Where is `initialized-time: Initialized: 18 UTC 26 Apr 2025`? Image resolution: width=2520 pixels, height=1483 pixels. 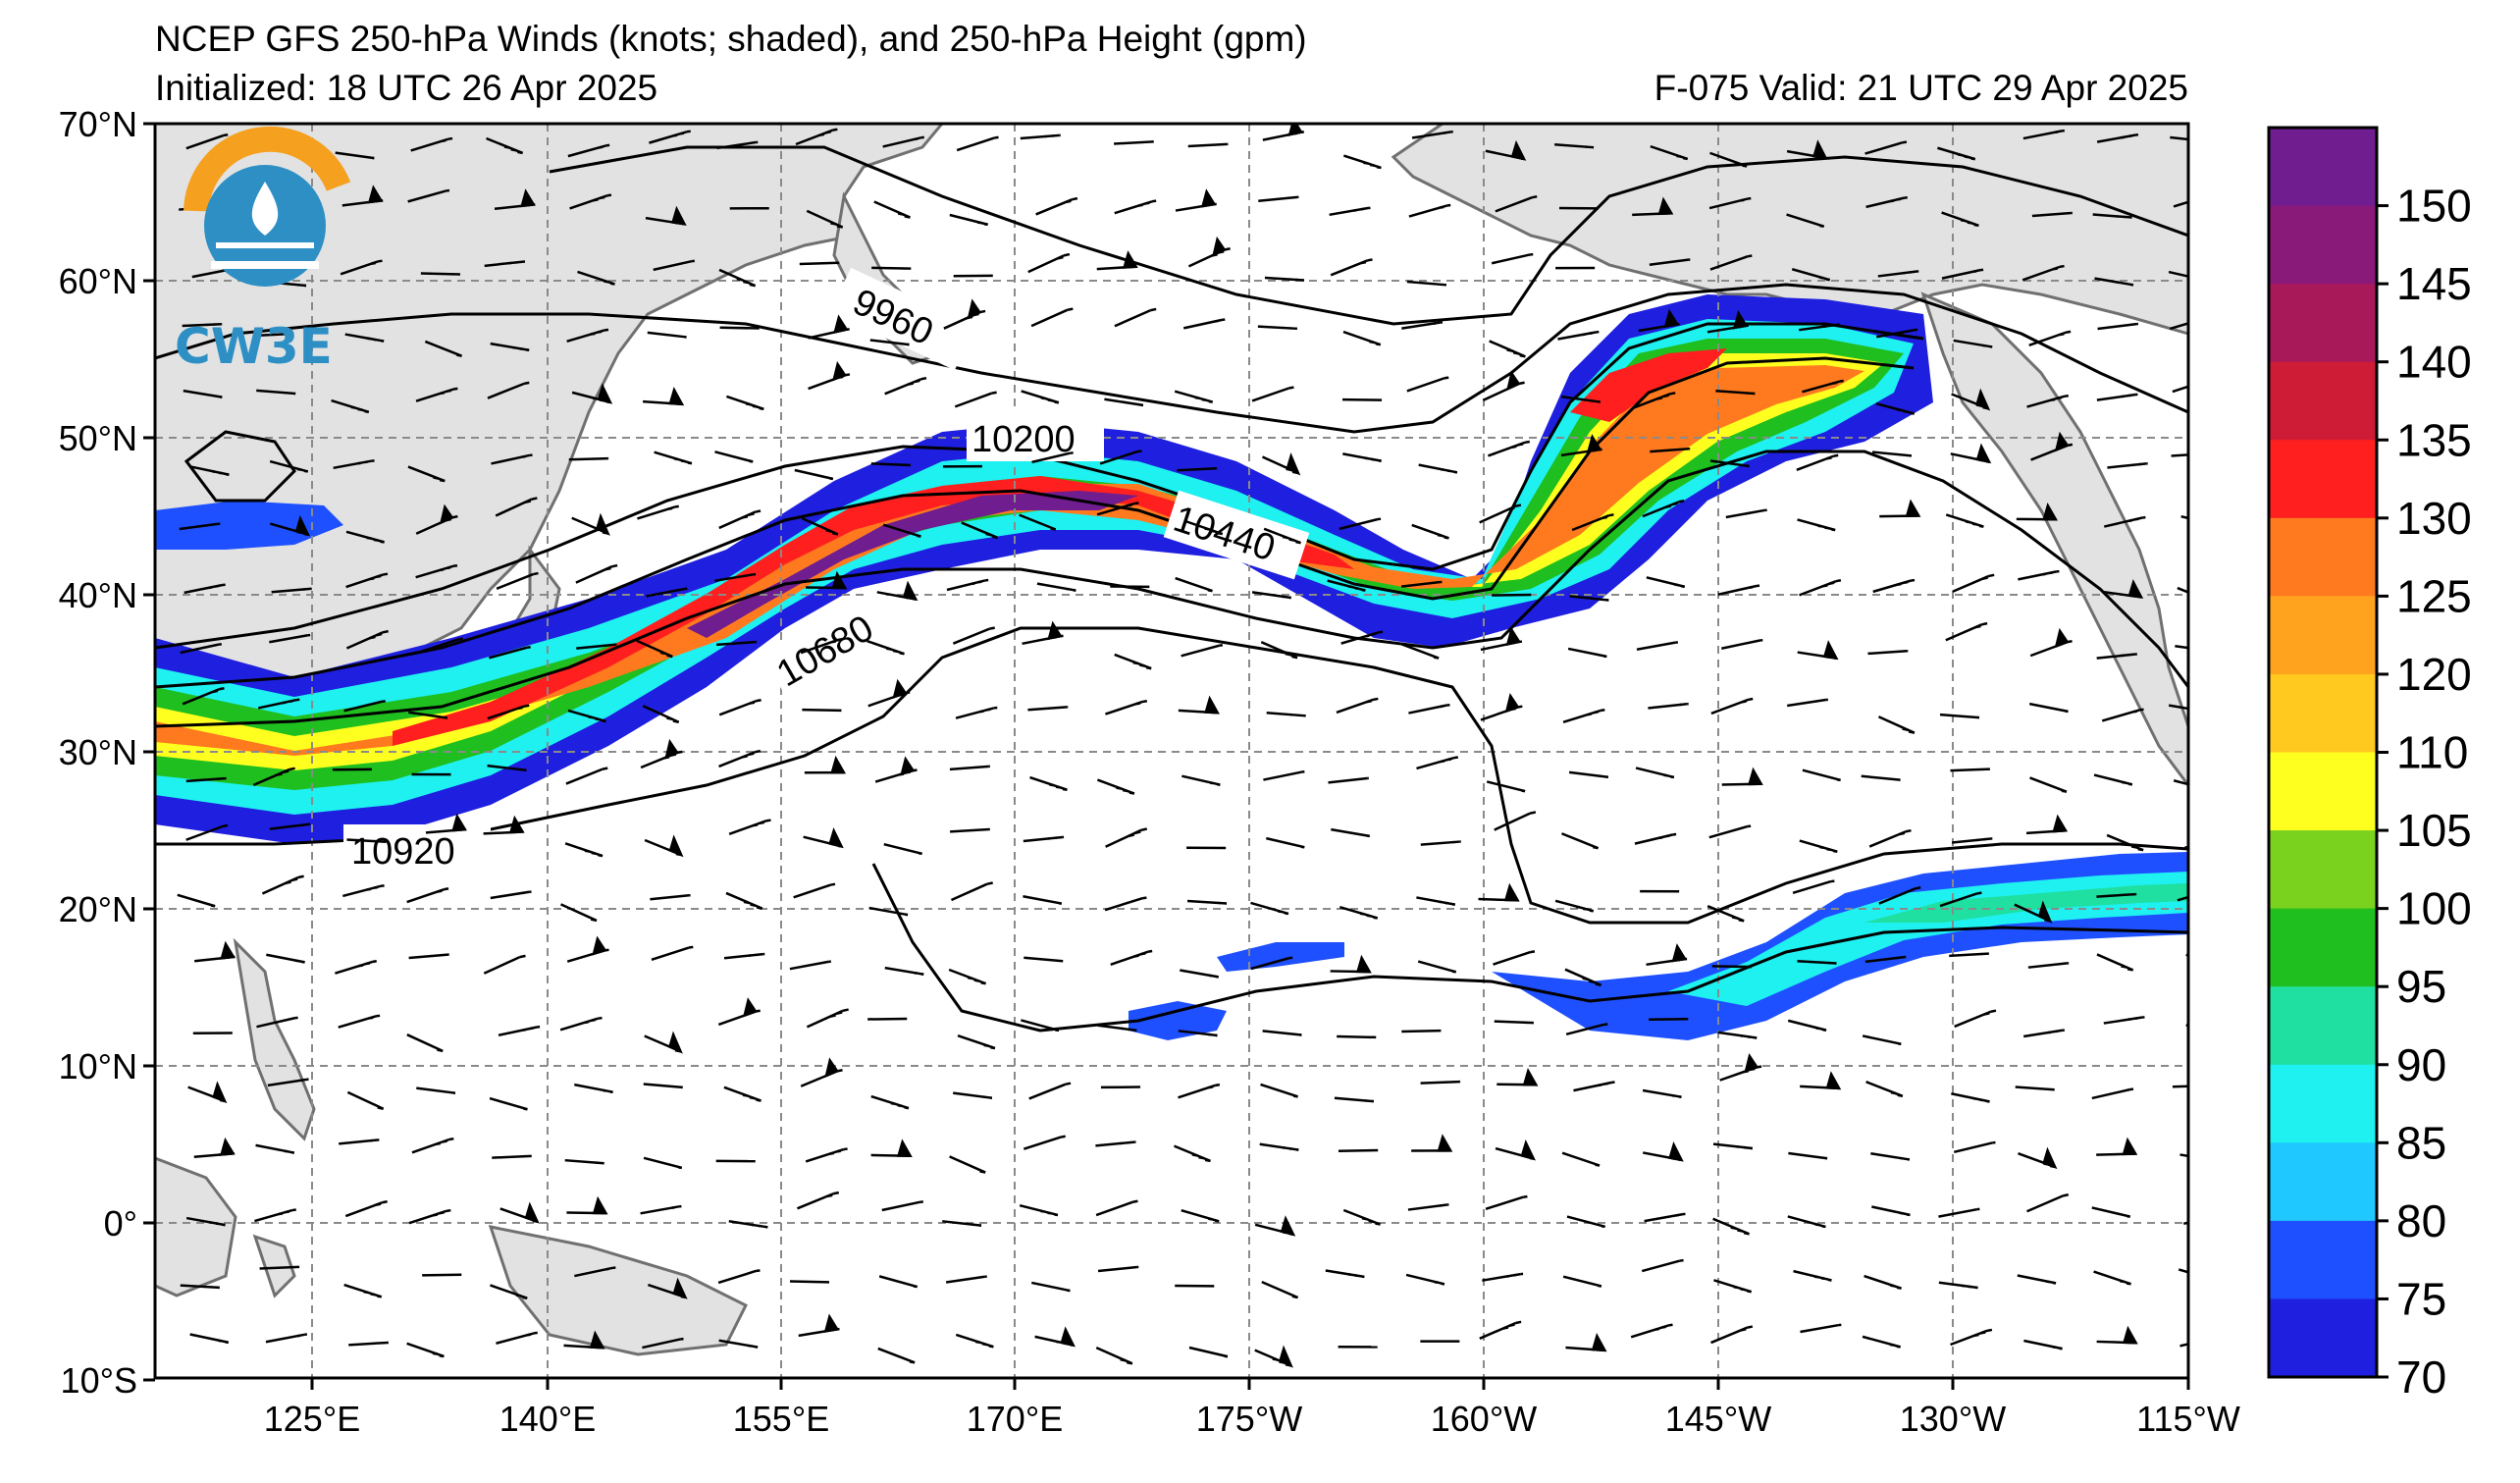
initialized-time: Initialized: 18 UTC 26 Apr 2025 is located at coordinates (406, 88).